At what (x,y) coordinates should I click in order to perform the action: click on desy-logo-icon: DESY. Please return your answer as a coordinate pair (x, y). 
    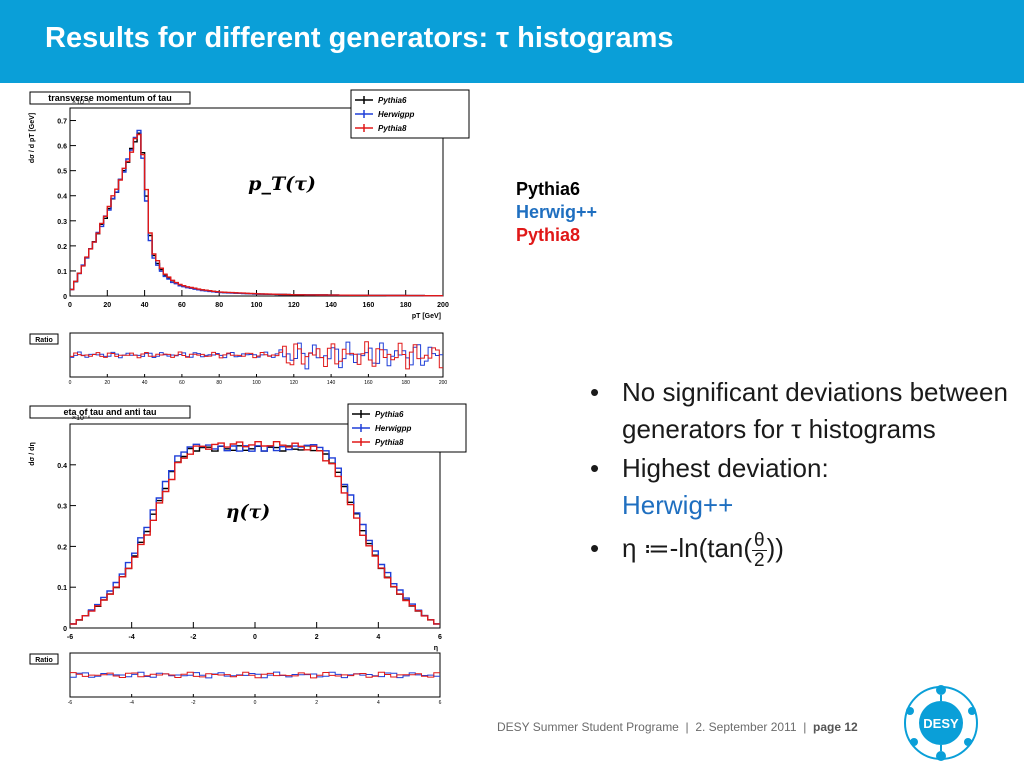
    Looking at the image, I should click on (941, 723).